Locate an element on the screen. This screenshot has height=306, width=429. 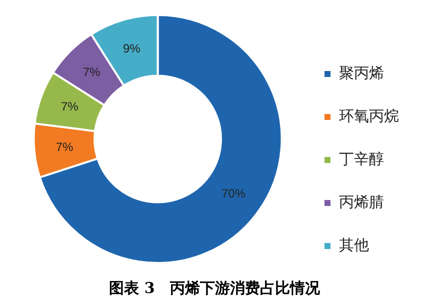
legend-label: 聚丙烯 is located at coordinates (361, 73).